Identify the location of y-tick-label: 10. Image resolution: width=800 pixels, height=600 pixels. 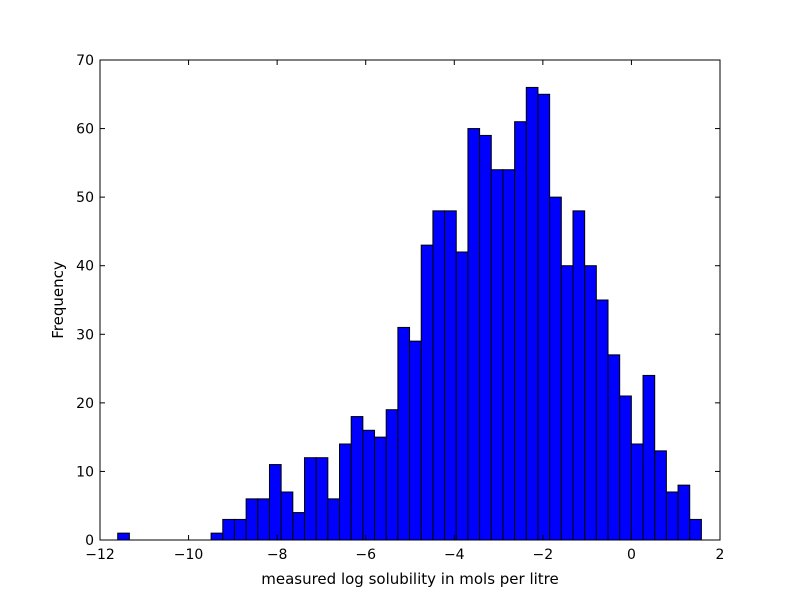
(85, 472).